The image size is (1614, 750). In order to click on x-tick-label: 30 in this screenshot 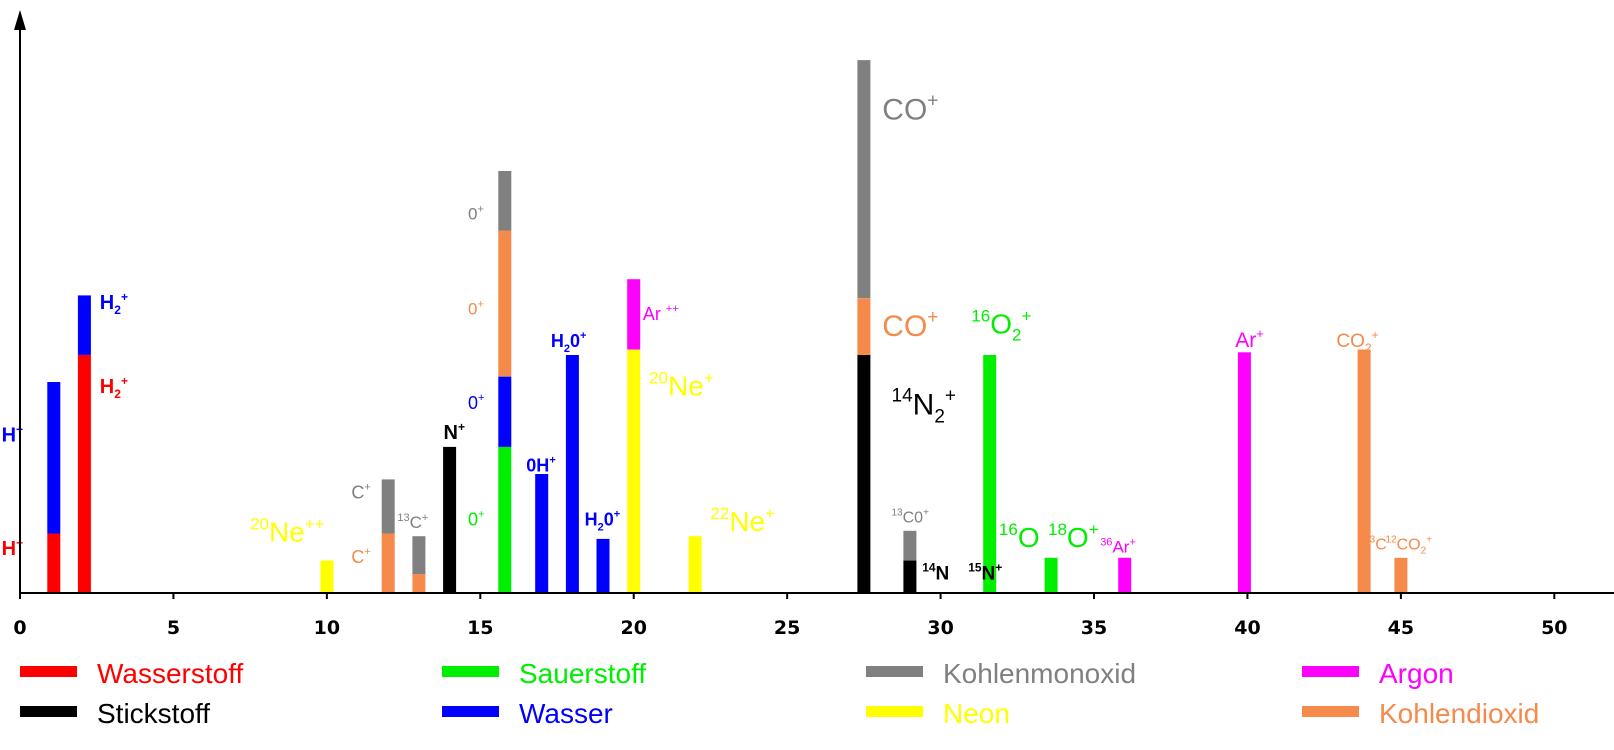, I will do `click(940, 628)`.